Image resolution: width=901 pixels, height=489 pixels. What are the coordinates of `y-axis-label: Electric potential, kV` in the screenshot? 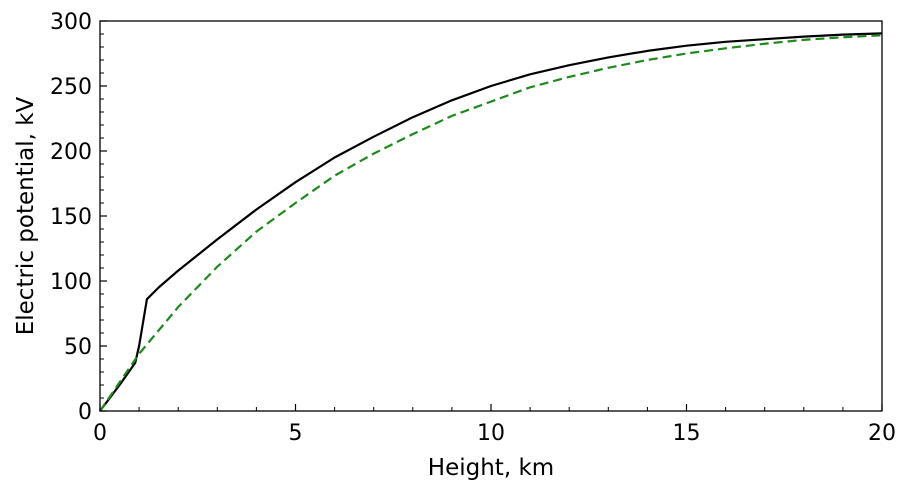 It's located at (26, 215).